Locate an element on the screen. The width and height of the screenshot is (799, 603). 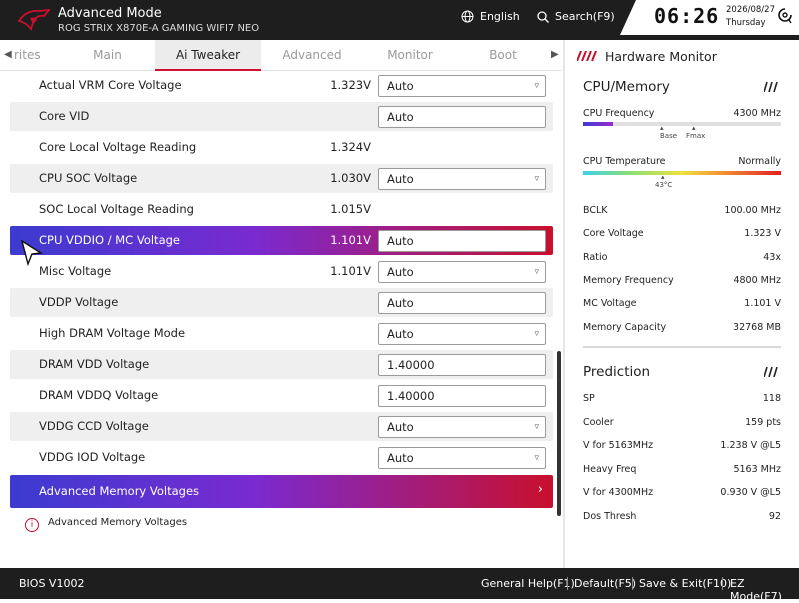
monitor-value: 43x is located at coordinates (772, 257).